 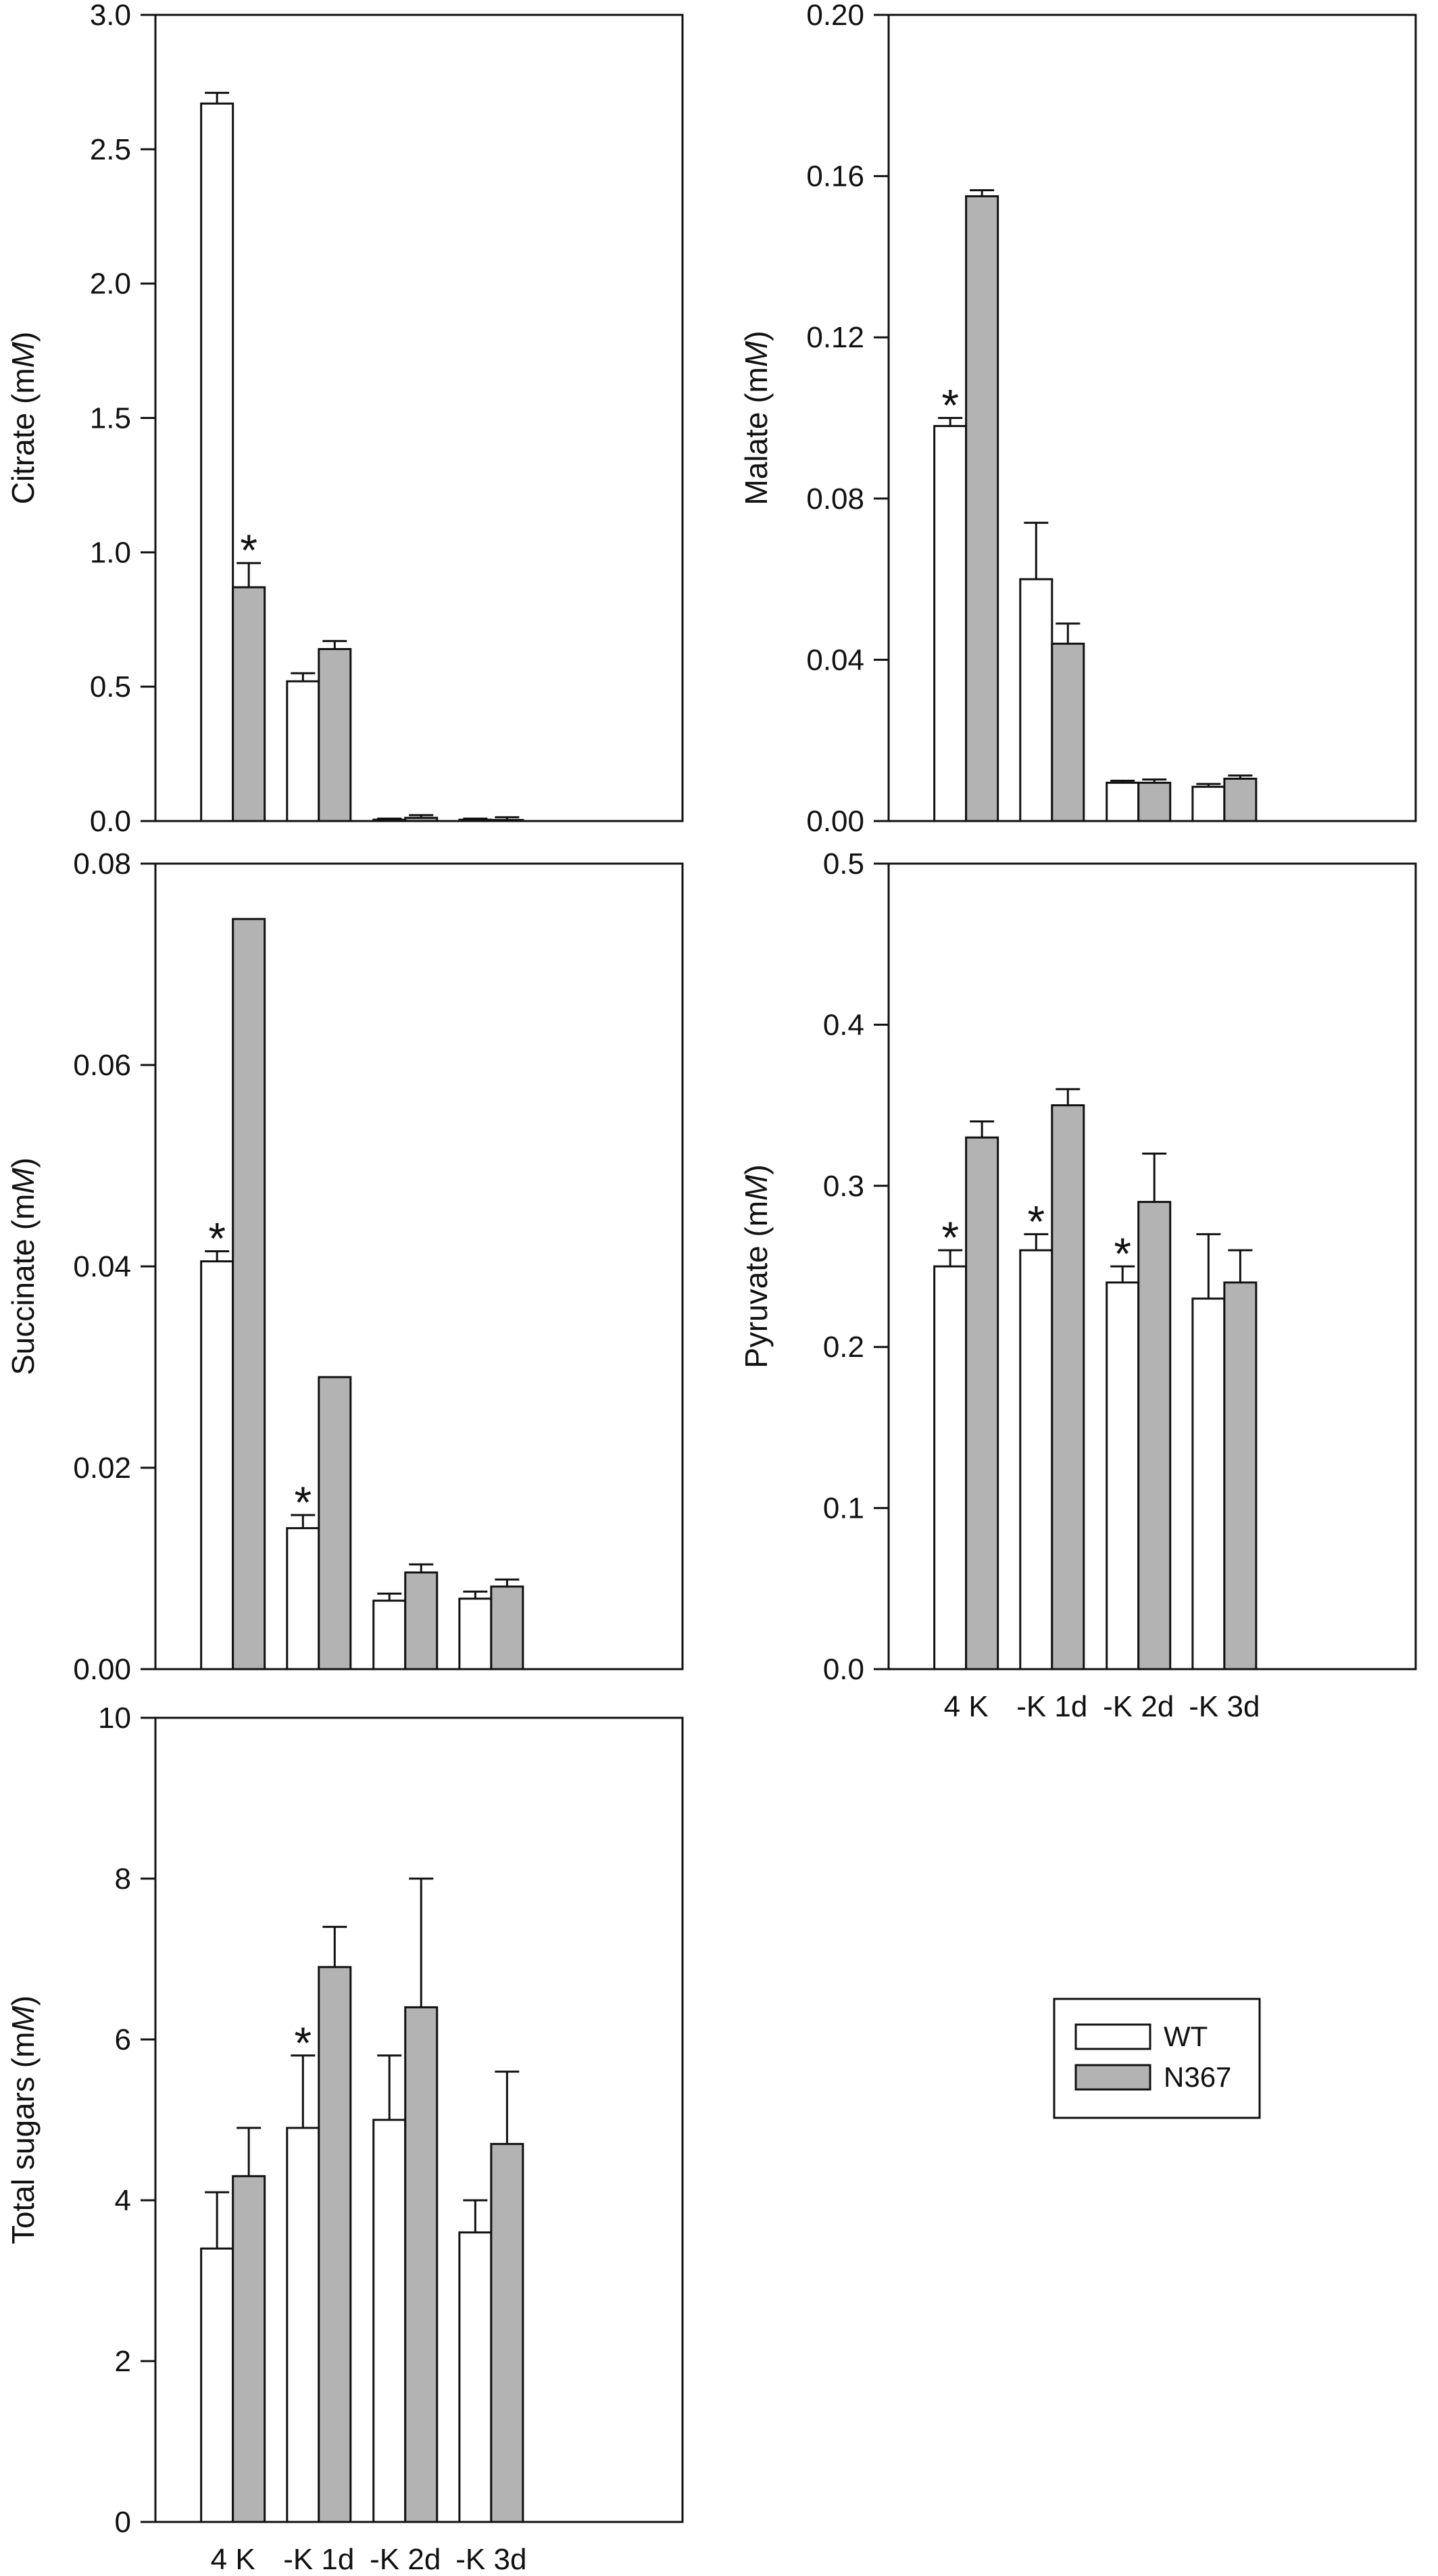 What do you see at coordinates (757, 1266) in the screenshot?
I see `y-axis-label: Pyruvate (mM)` at bounding box center [757, 1266].